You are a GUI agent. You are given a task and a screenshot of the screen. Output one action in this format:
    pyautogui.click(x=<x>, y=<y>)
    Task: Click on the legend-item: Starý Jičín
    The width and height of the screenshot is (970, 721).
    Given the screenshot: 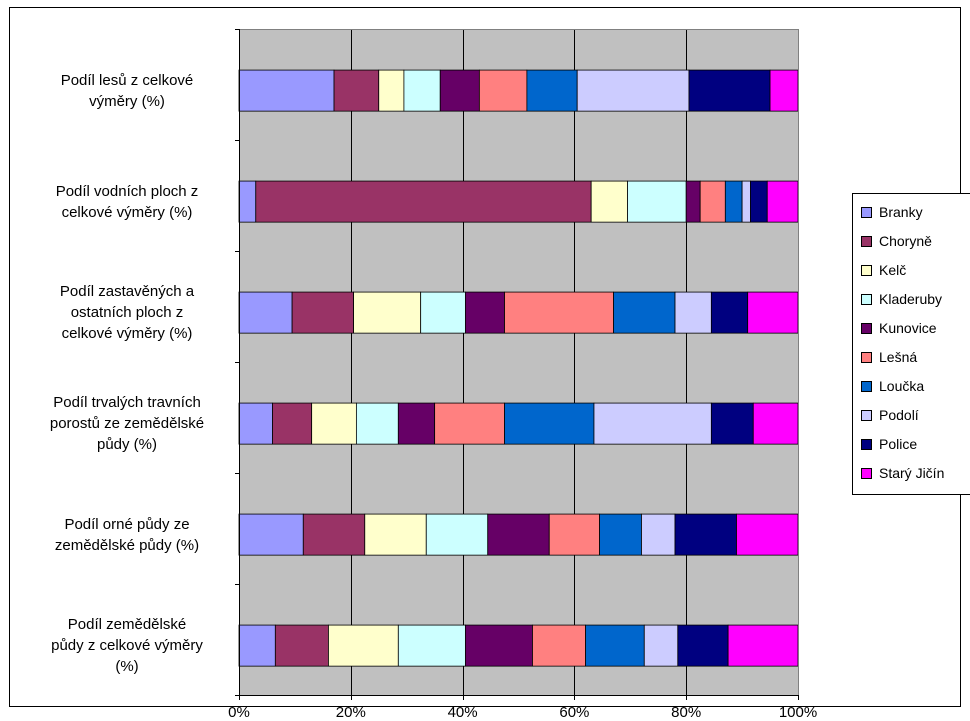 What is the action you would take?
    pyautogui.click(x=902, y=473)
    